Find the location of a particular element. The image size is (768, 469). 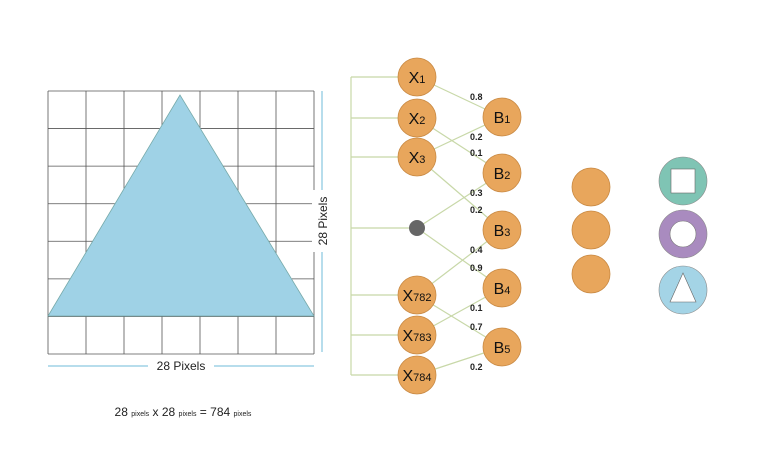

edge-weight: 0.9 is located at coordinates (476, 268).